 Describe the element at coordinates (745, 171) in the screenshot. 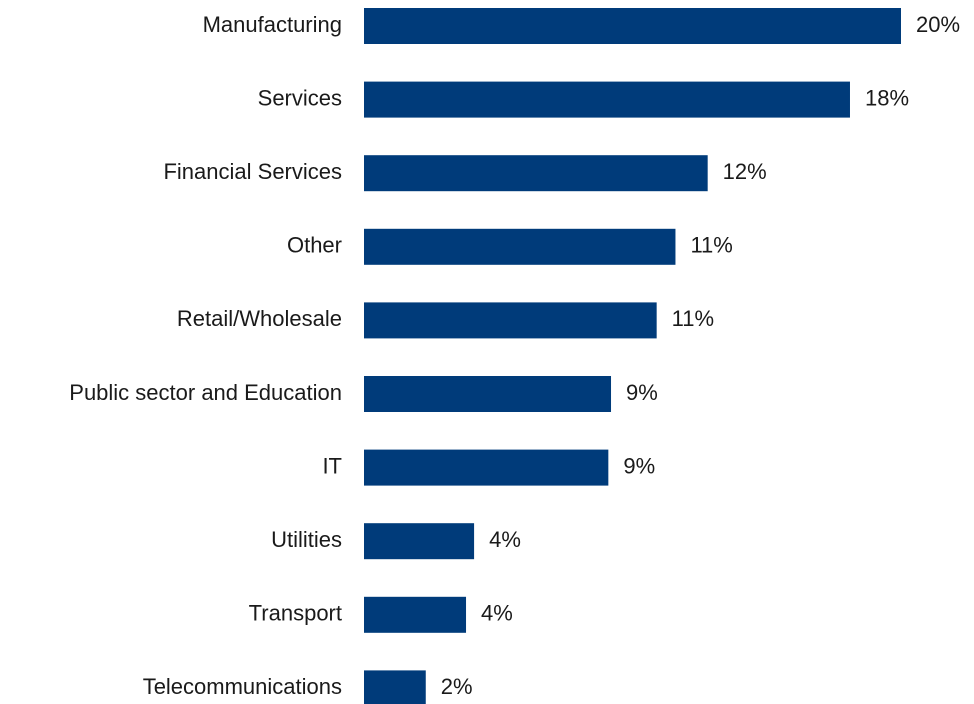

I see `value-label: 12%` at that location.